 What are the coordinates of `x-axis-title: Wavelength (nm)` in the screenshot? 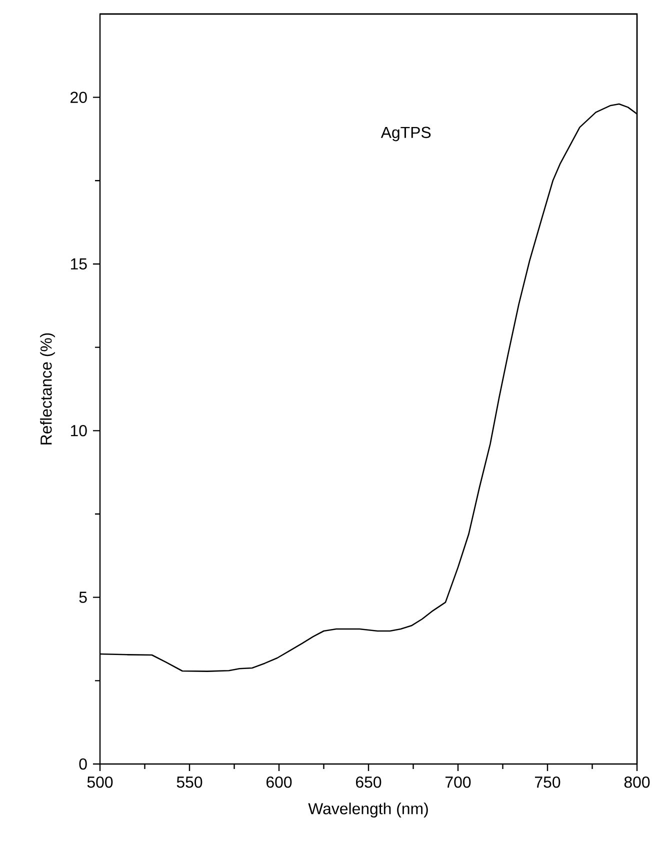 It's located at (368, 810).